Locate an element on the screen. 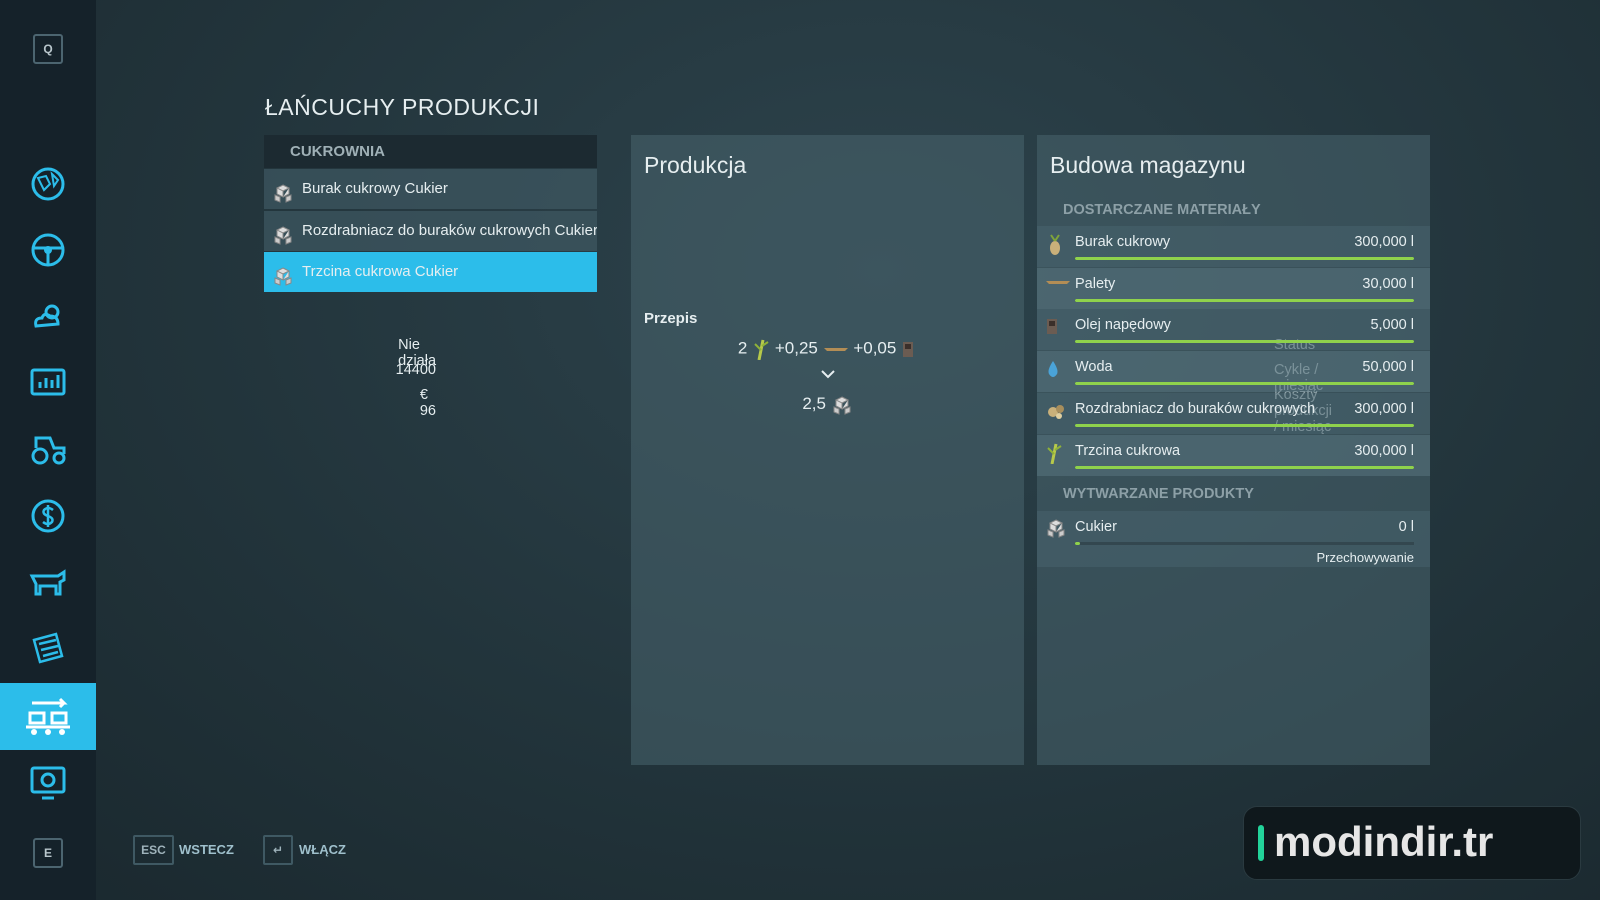 Image resolution: width=1600 pixels, height=900 pixels. material-name: Cukier is located at coordinates (1096, 527).